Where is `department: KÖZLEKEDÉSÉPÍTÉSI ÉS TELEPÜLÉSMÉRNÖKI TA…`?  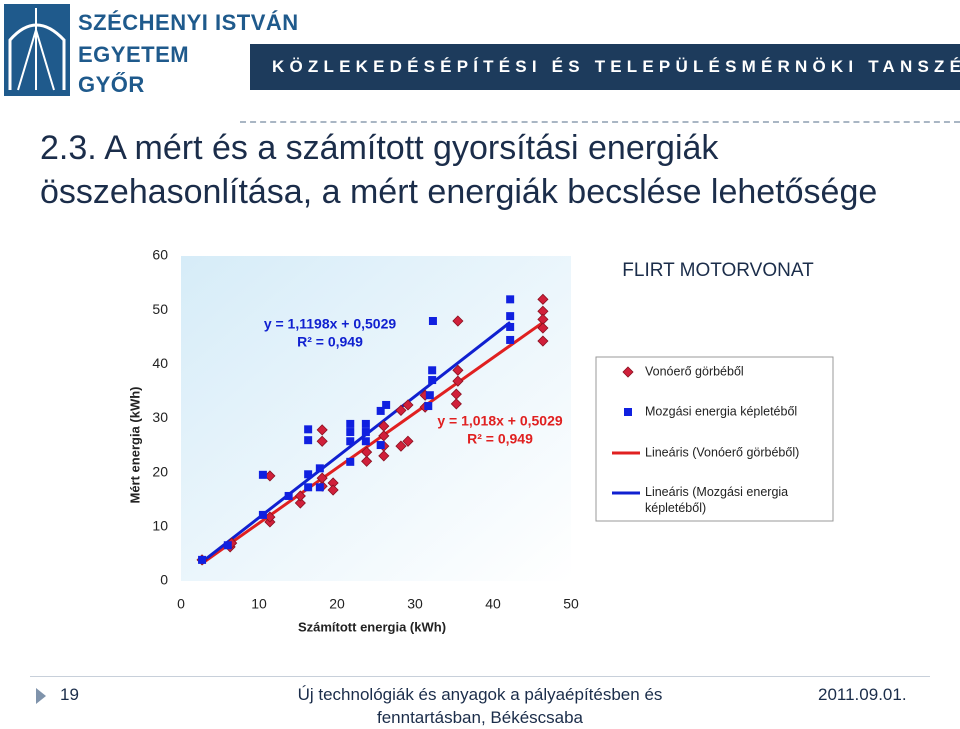
department: KÖZLEKEDÉSÉPÍTÉSI ÉS TELEPÜLÉSMÉRNÖKI TA… is located at coordinates (616, 66).